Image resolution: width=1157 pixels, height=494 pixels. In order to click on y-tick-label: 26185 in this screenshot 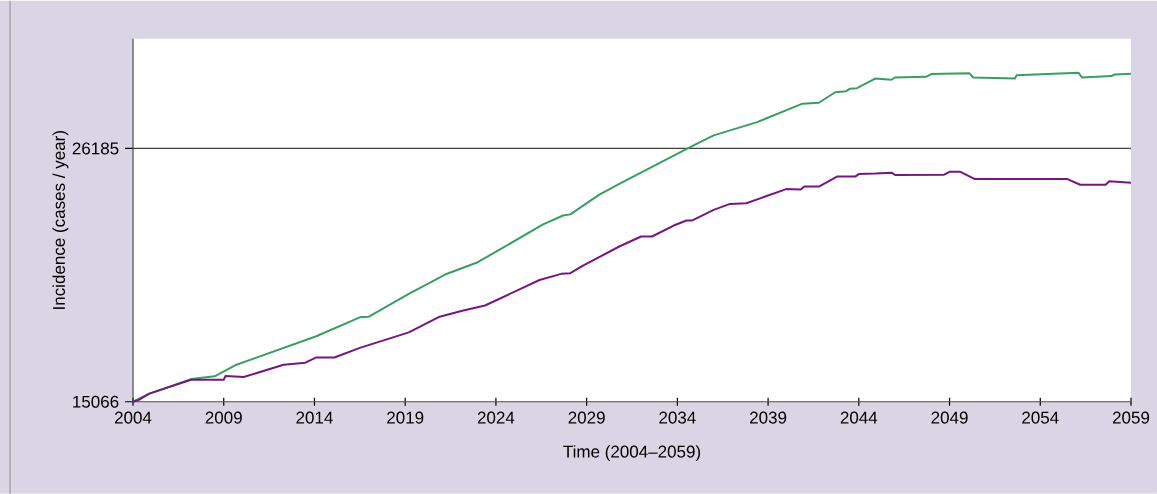, I will do `click(95, 148)`.